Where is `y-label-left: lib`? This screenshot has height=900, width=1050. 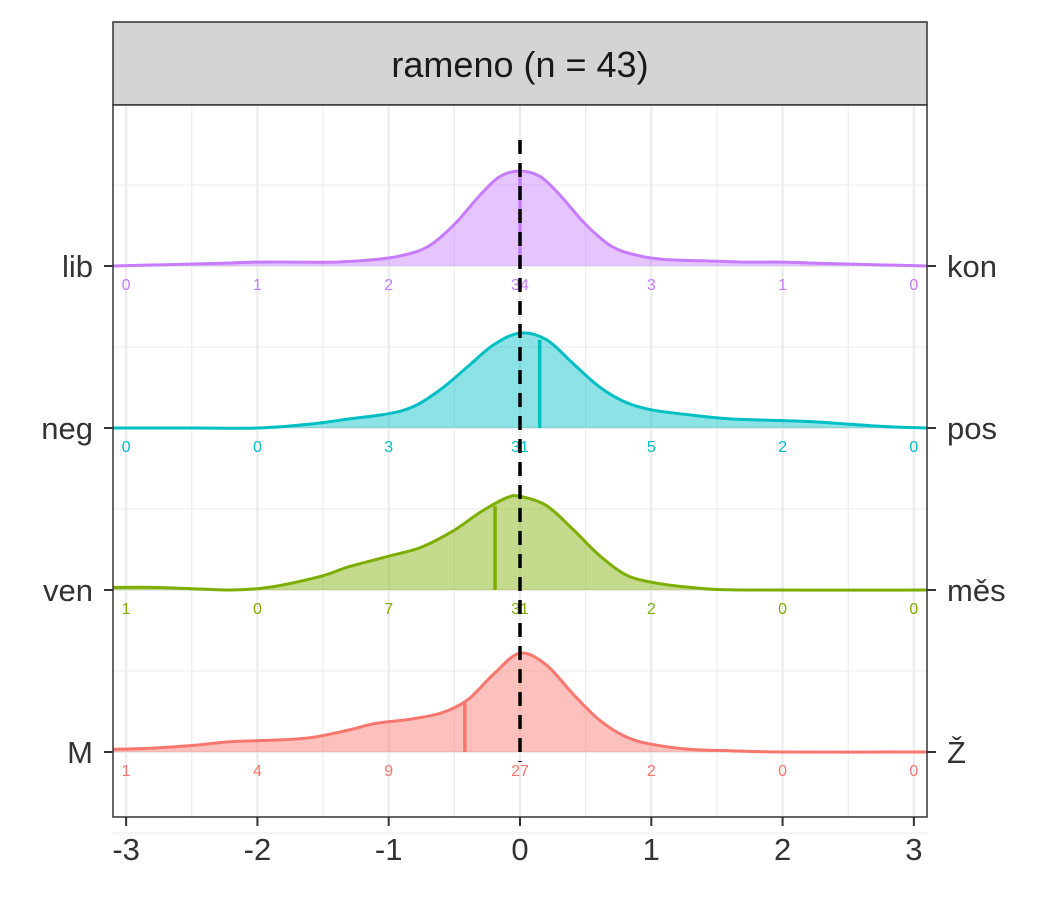
y-label-left: lib is located at coordinates (77, 266).